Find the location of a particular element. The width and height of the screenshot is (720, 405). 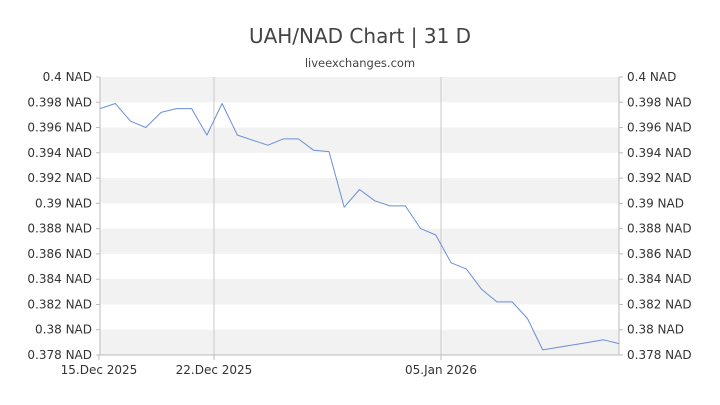

y-tick-label-left: 0.382 NAD is located at coordinates (59, 304).